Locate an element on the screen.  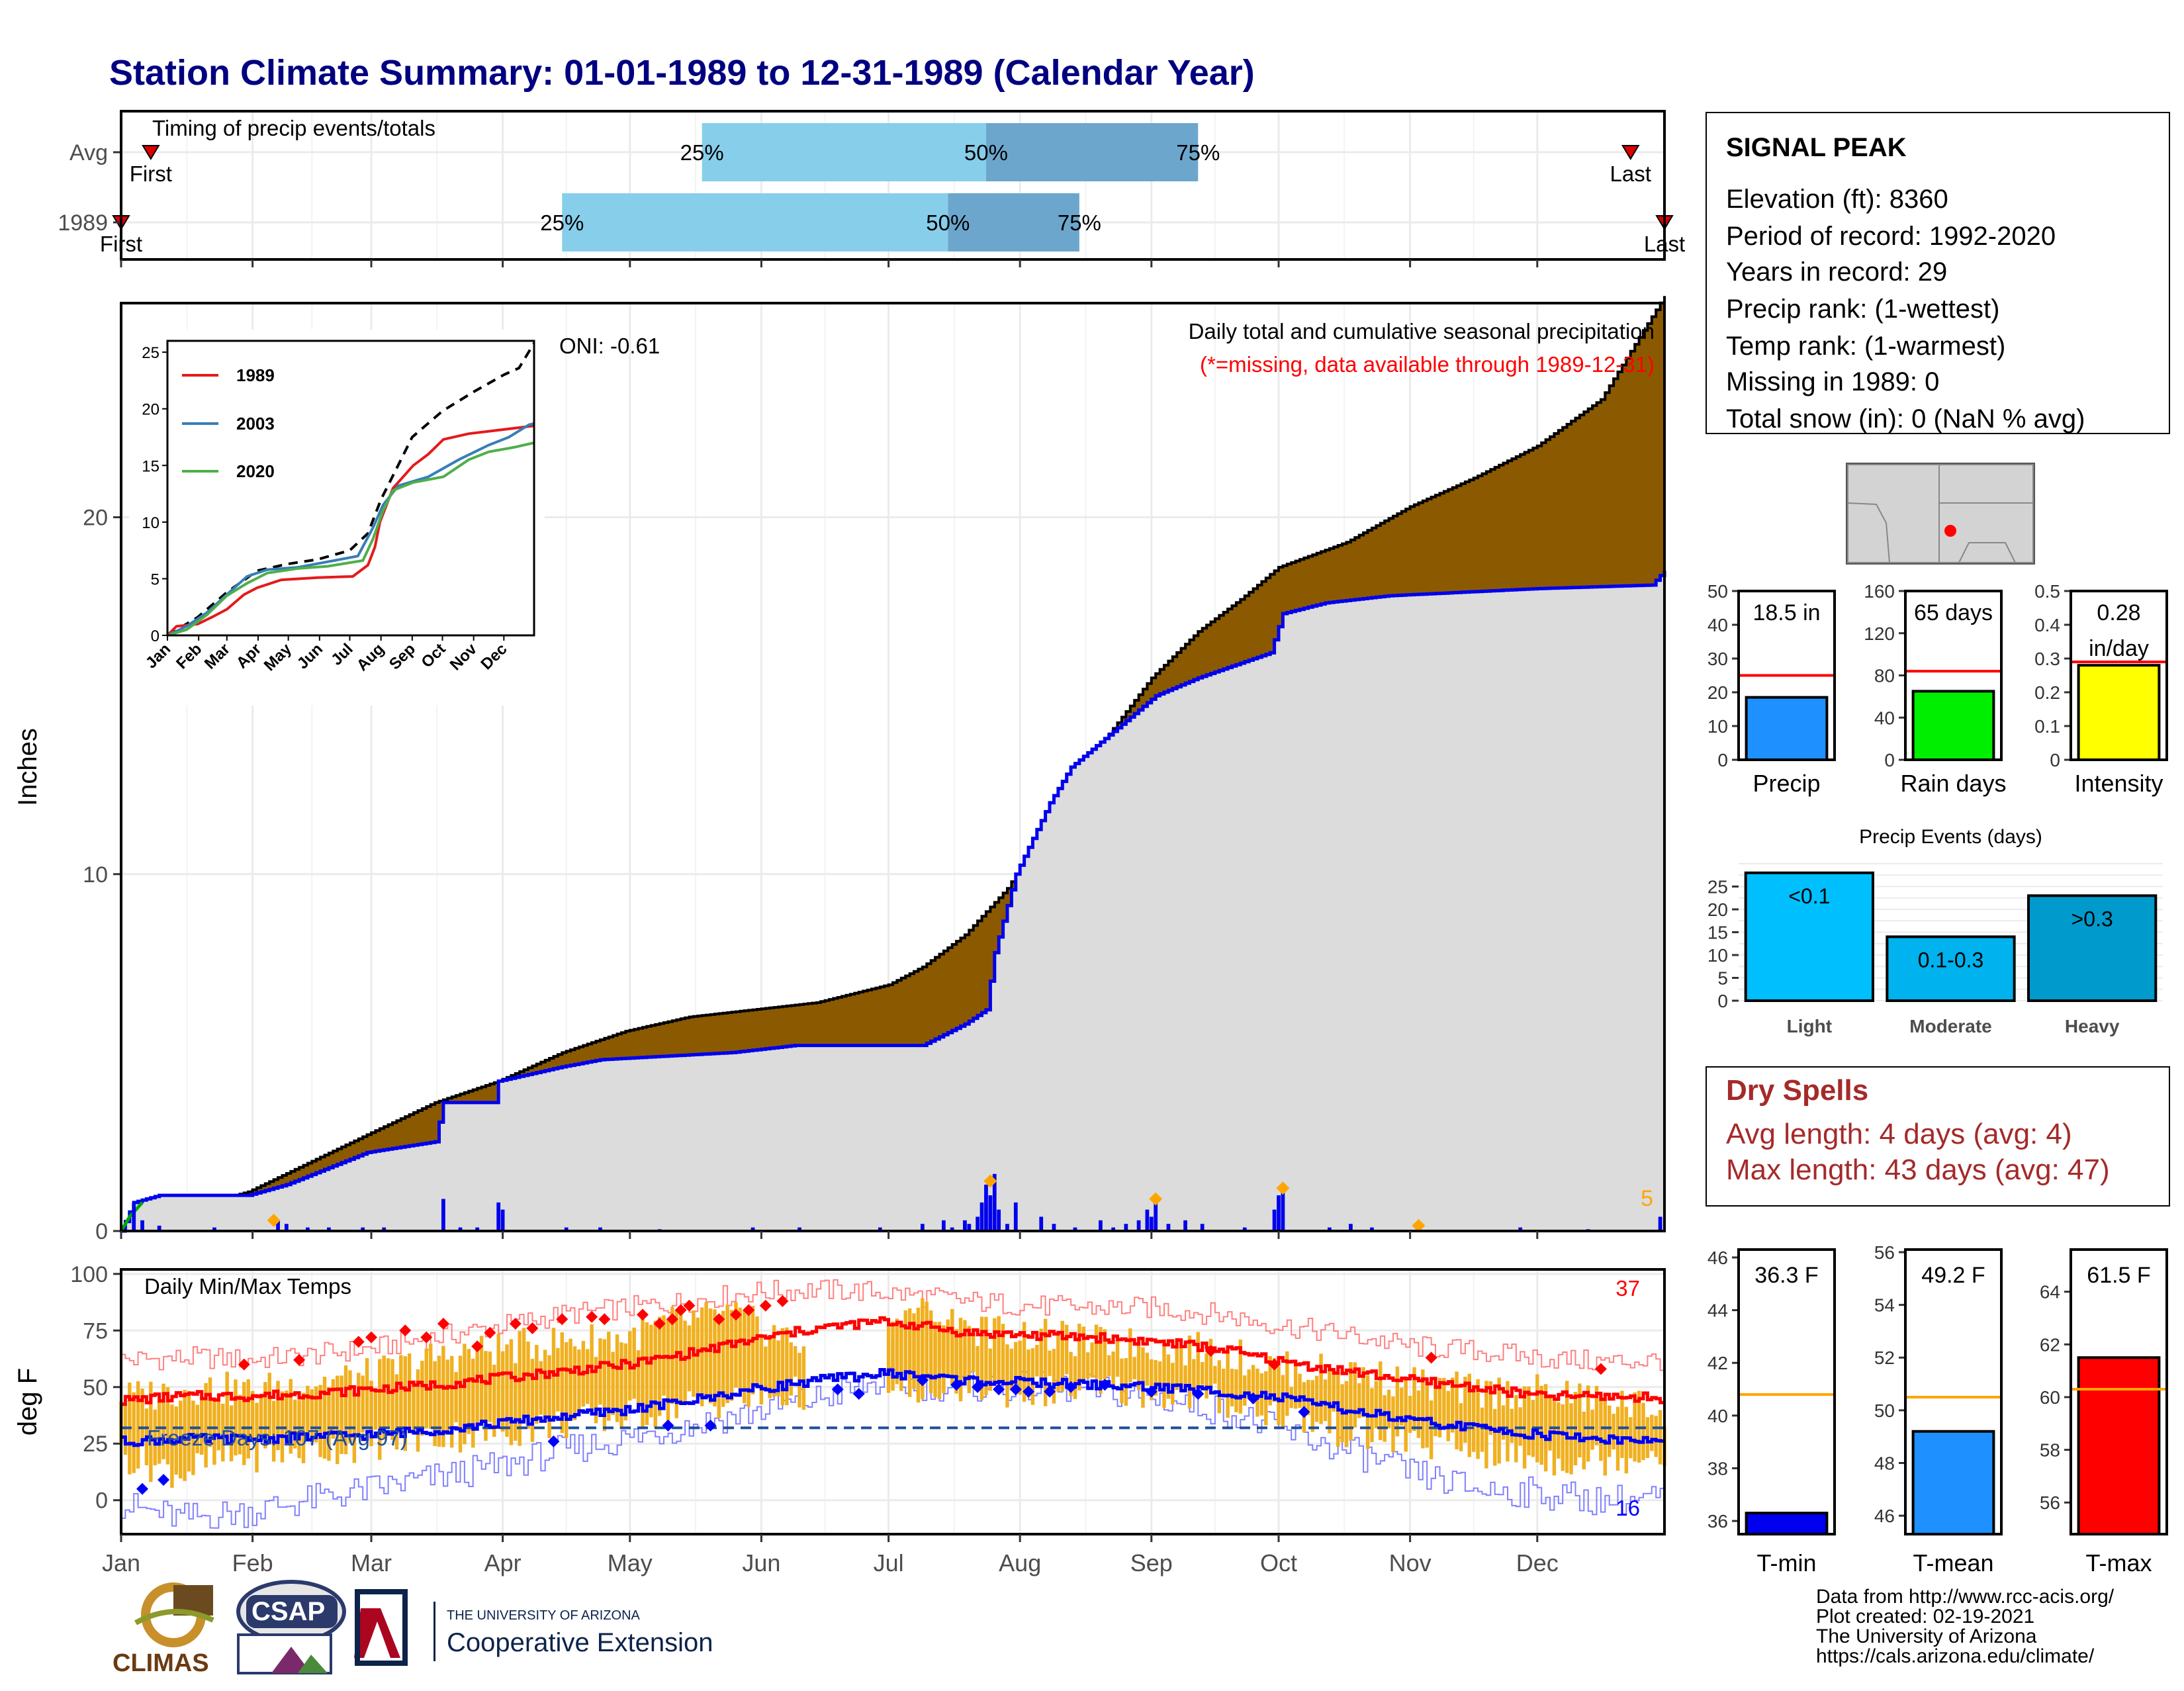
station-location-dot is located at coordinates (1950, 531).